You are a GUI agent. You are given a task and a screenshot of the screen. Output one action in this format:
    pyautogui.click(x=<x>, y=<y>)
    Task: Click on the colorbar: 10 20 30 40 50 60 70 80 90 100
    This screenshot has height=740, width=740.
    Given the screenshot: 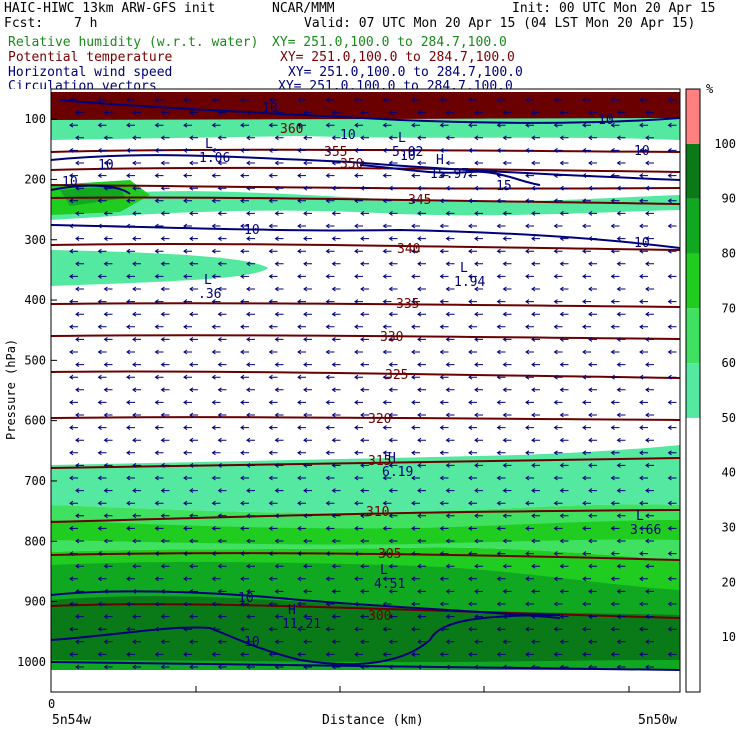 What is the action you would take?
    pyautogui.click(x=710, y=390)
    